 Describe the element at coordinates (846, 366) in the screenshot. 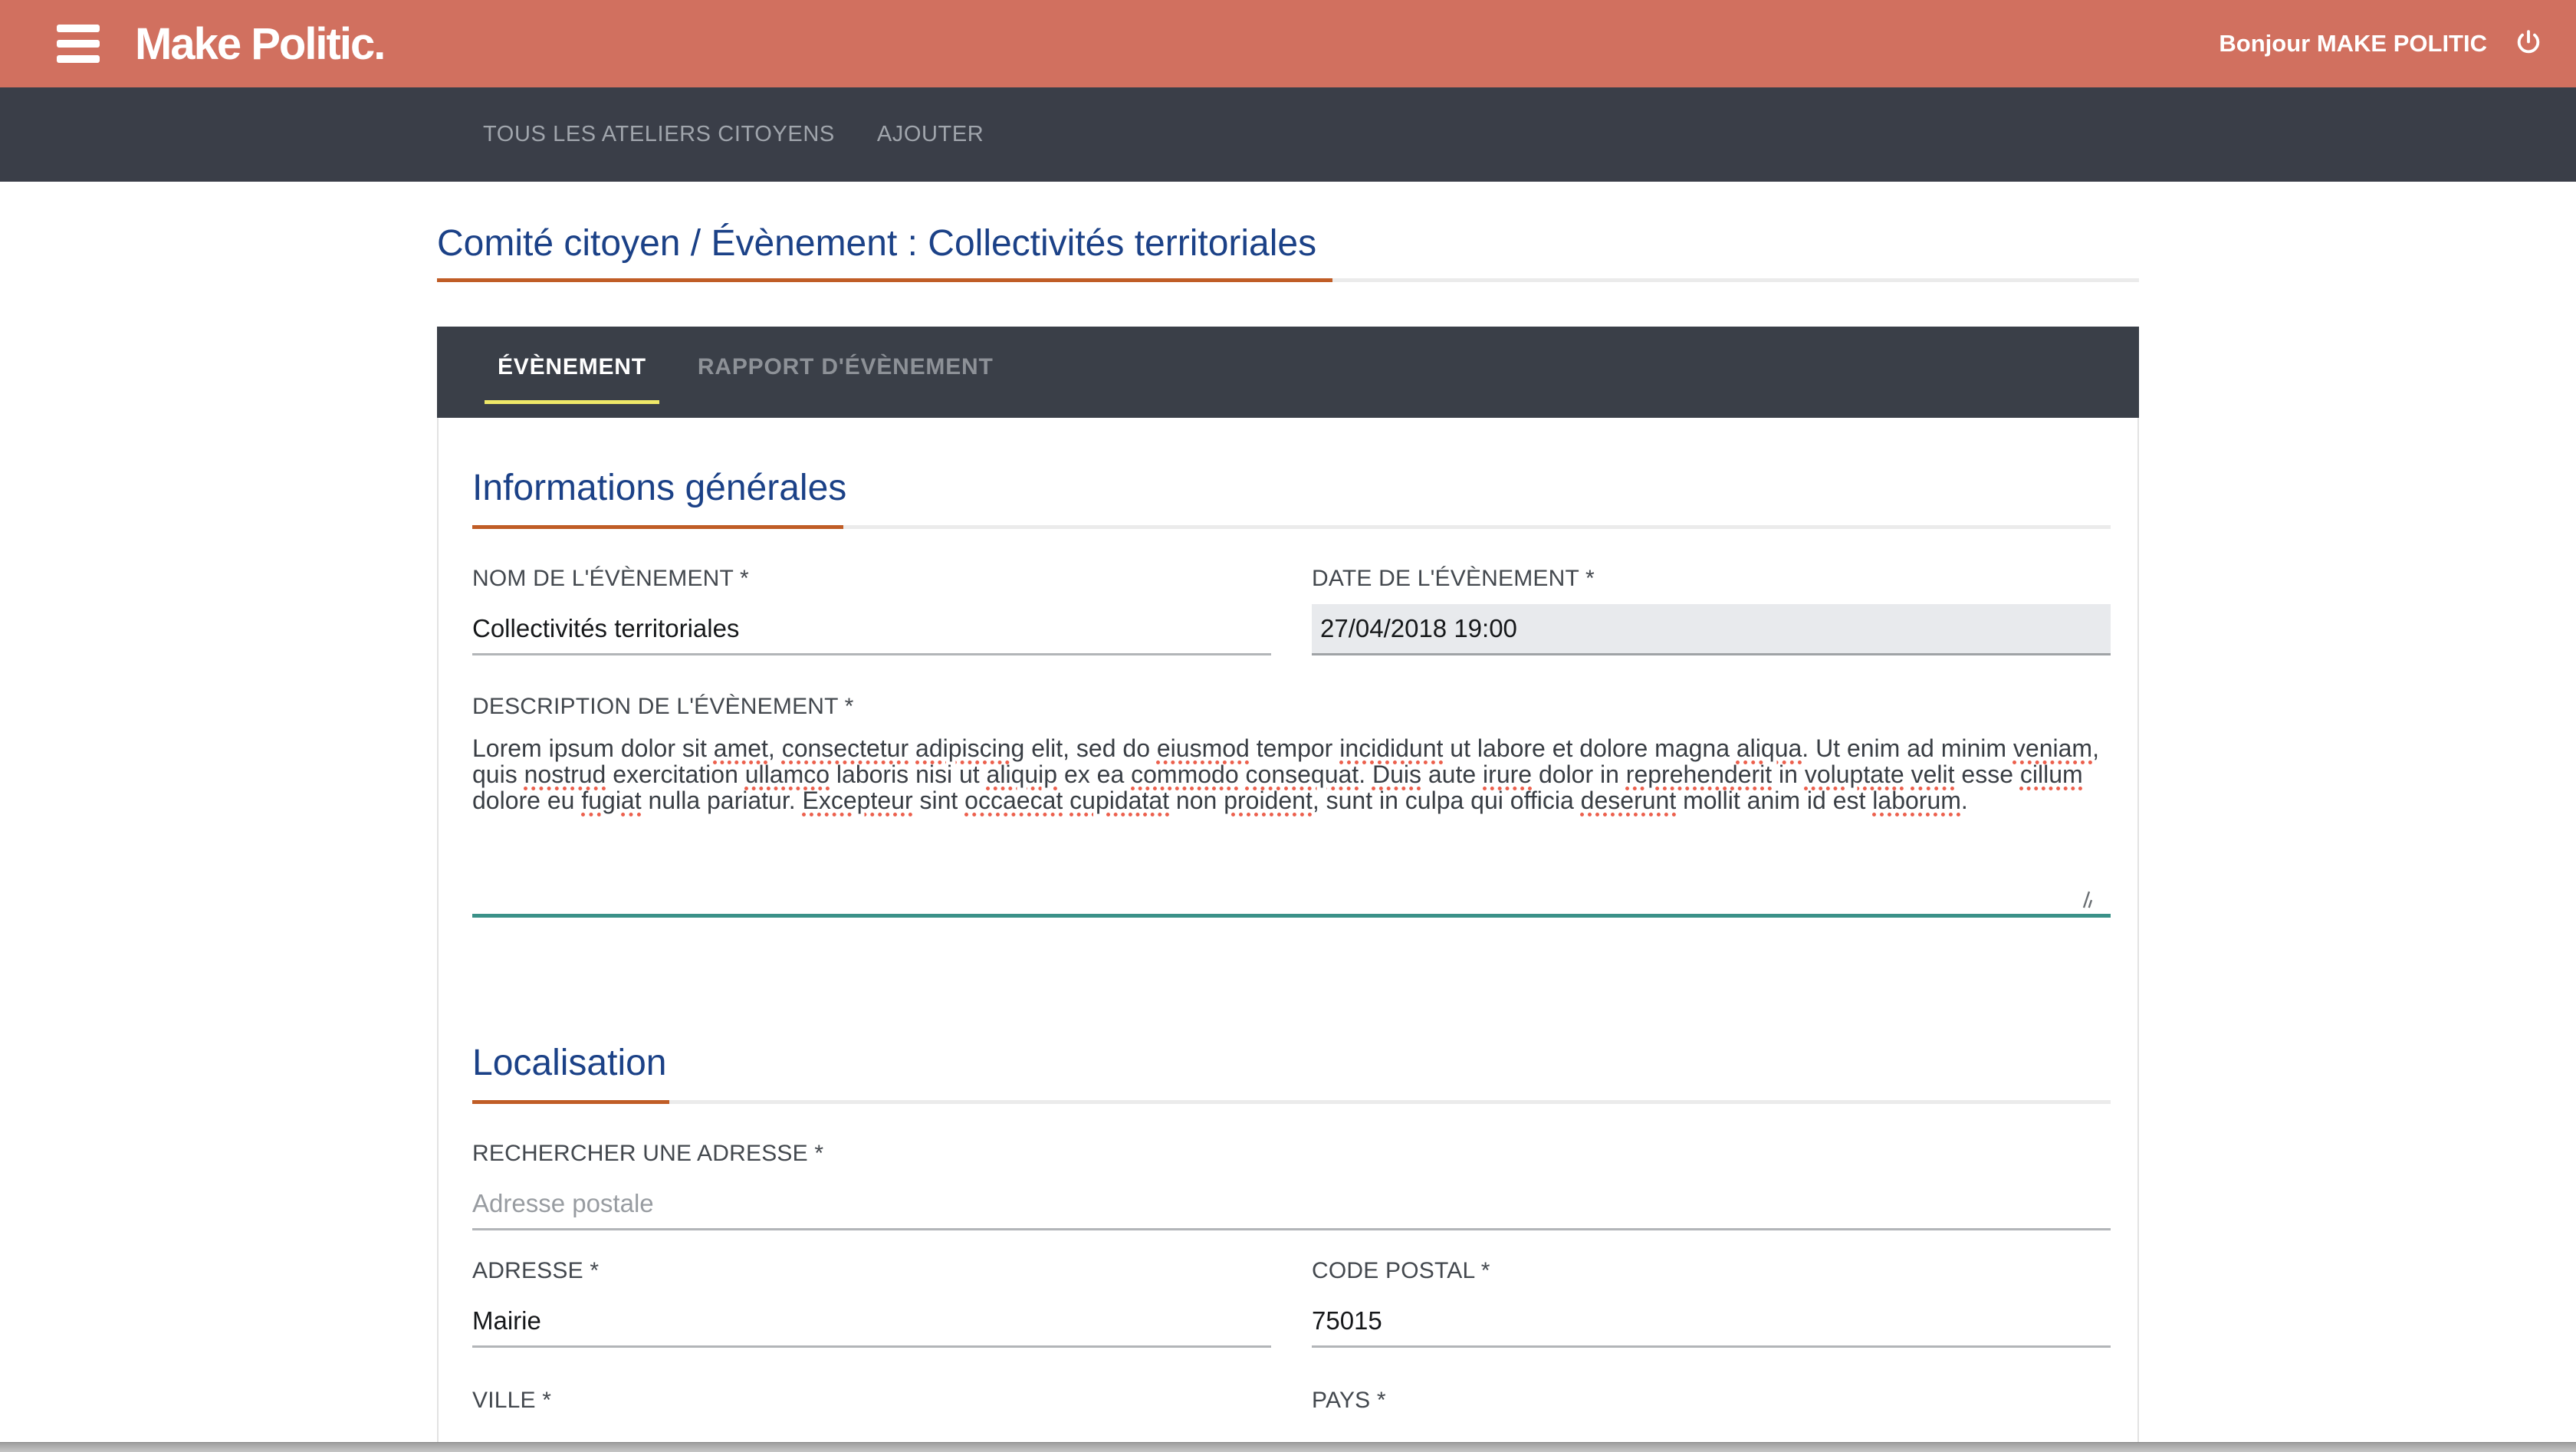

I see `tab-rapport-devenement: RAPPORT D'ÉVÈNEMENT` at that location.